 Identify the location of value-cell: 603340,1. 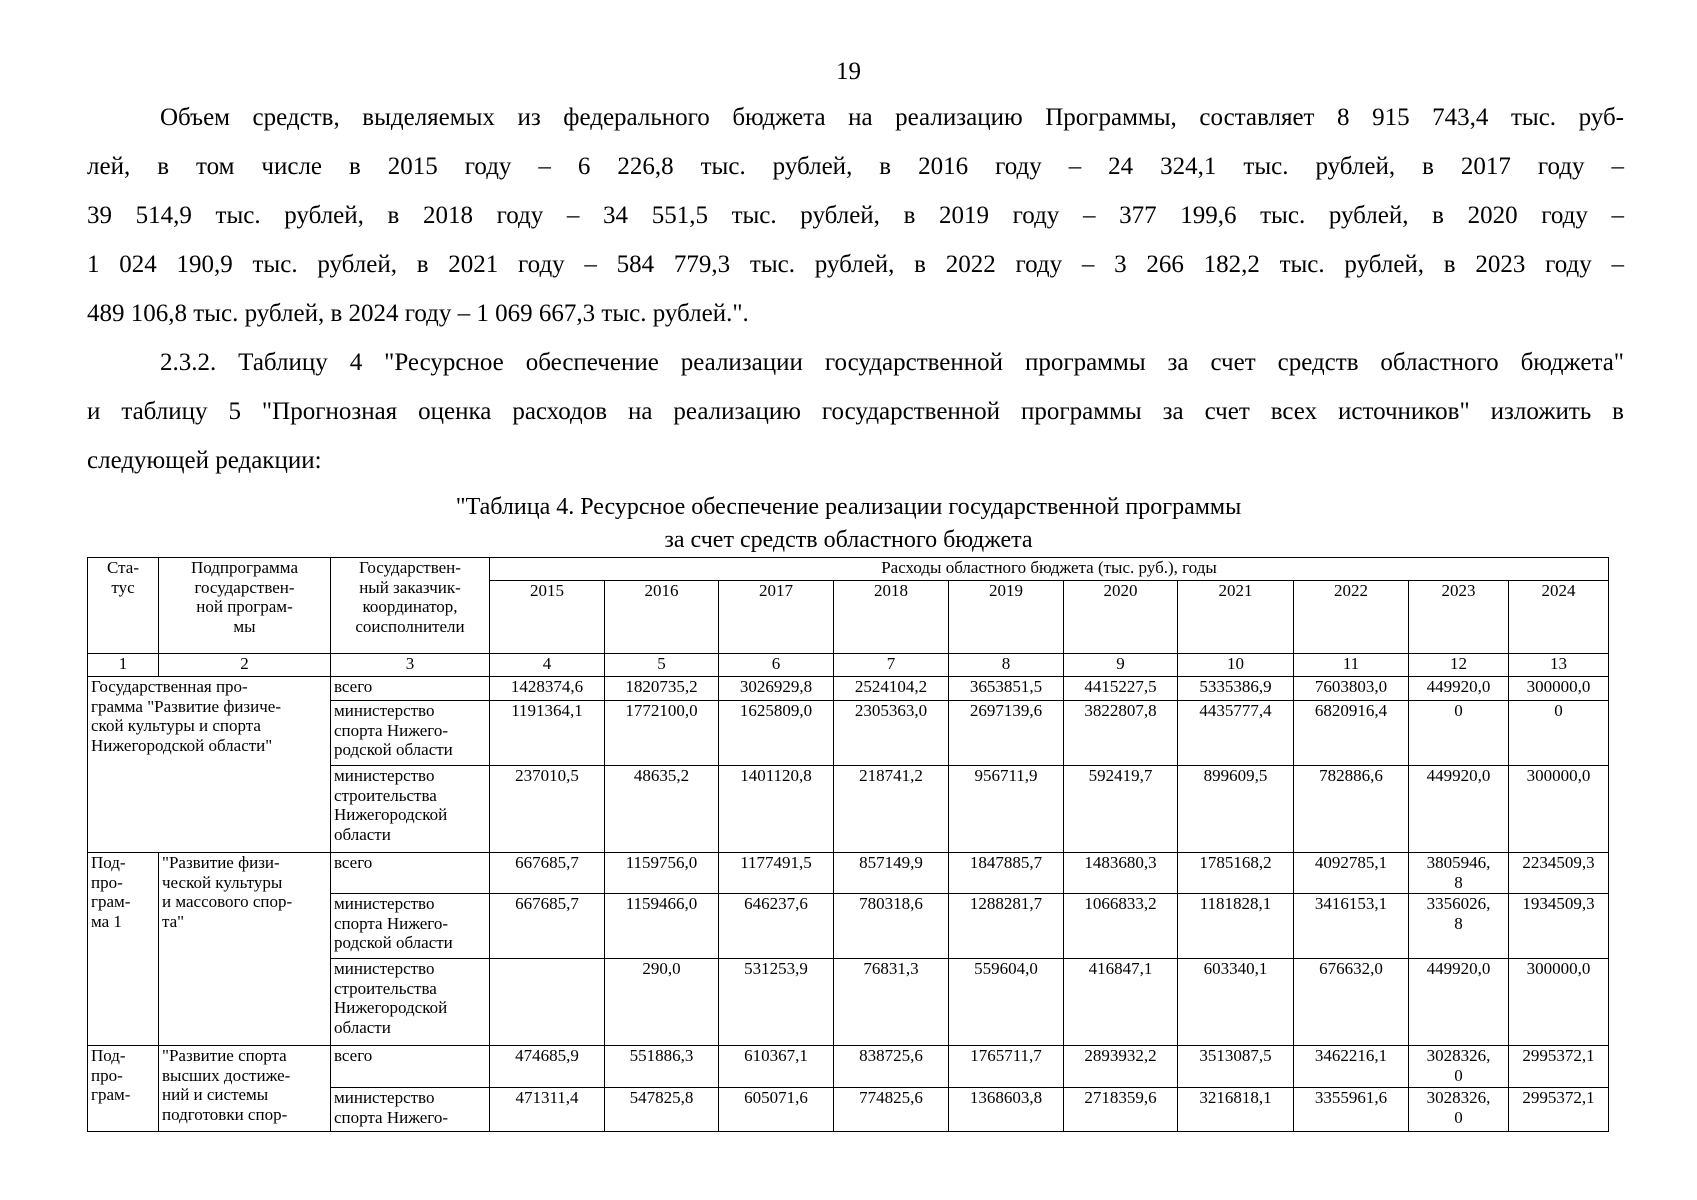
(1235, 1002).